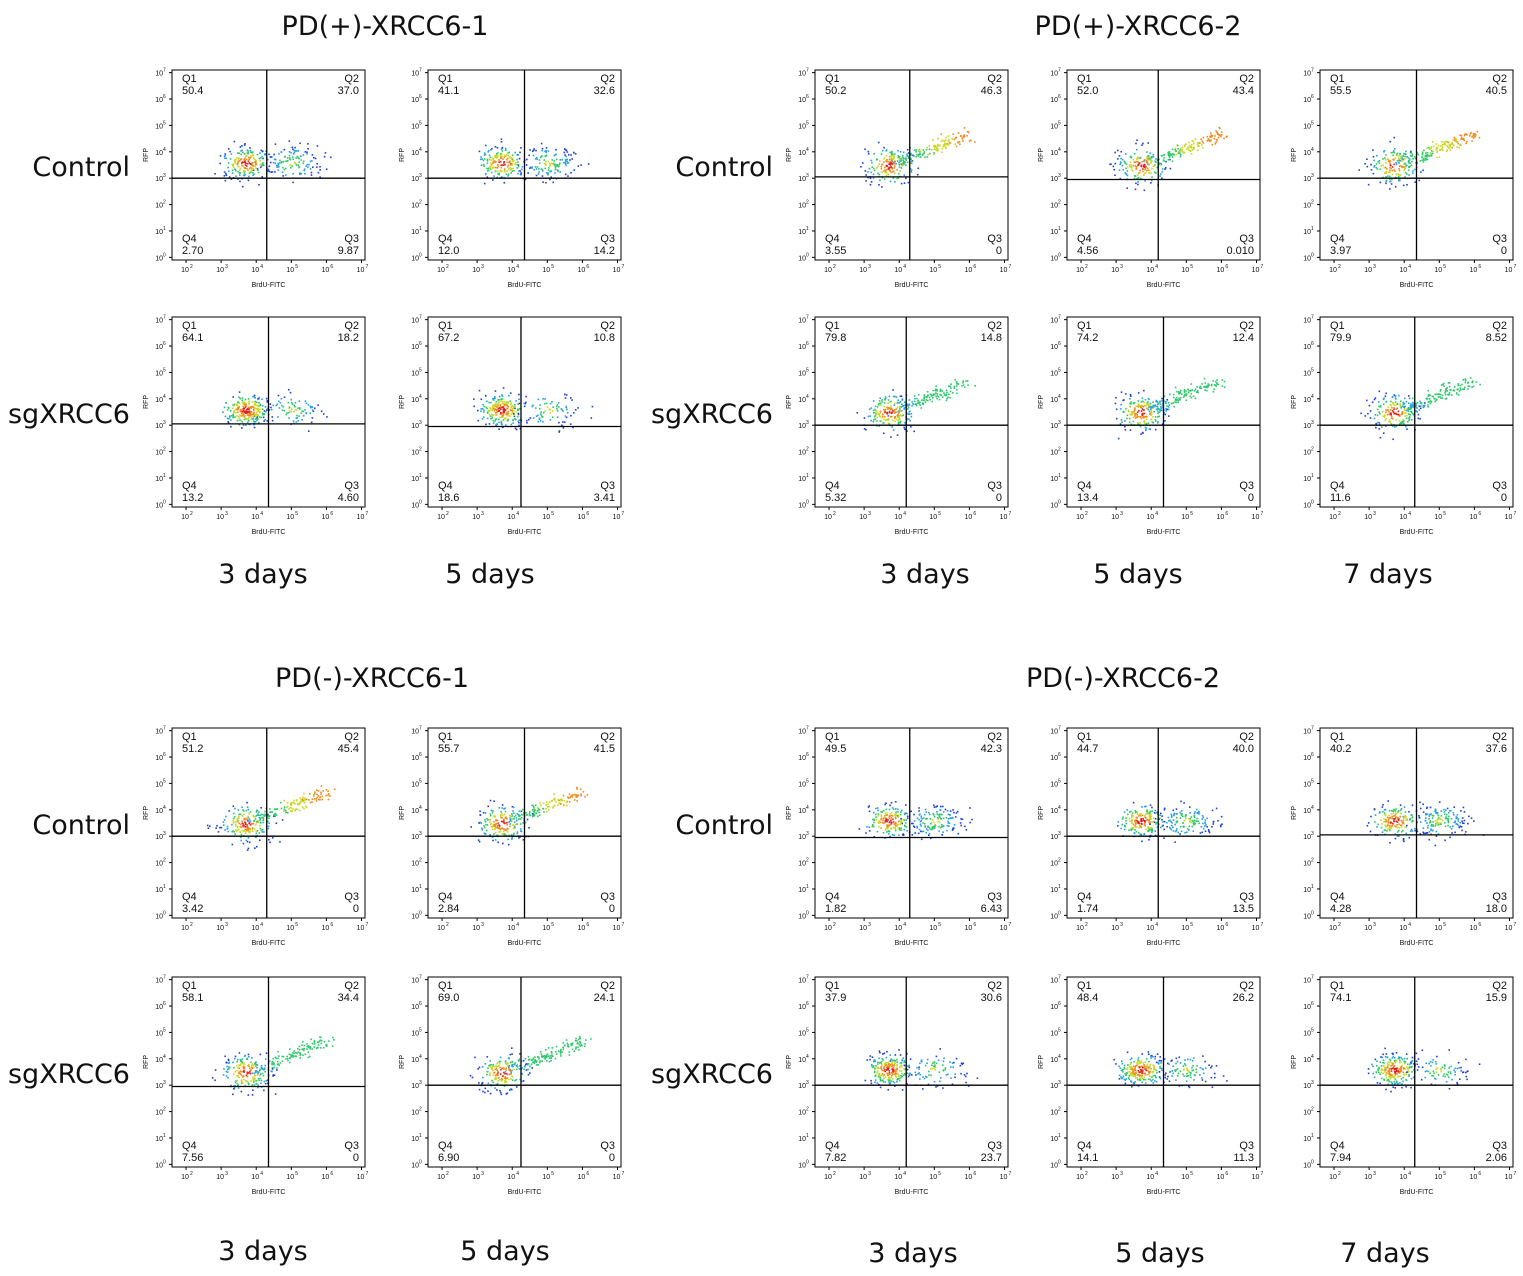 The image size is (1523, 1276). Describe the element at coordinates (192, 909) in the screenshot. I see `quadrant-percent: 3.42` at that location.